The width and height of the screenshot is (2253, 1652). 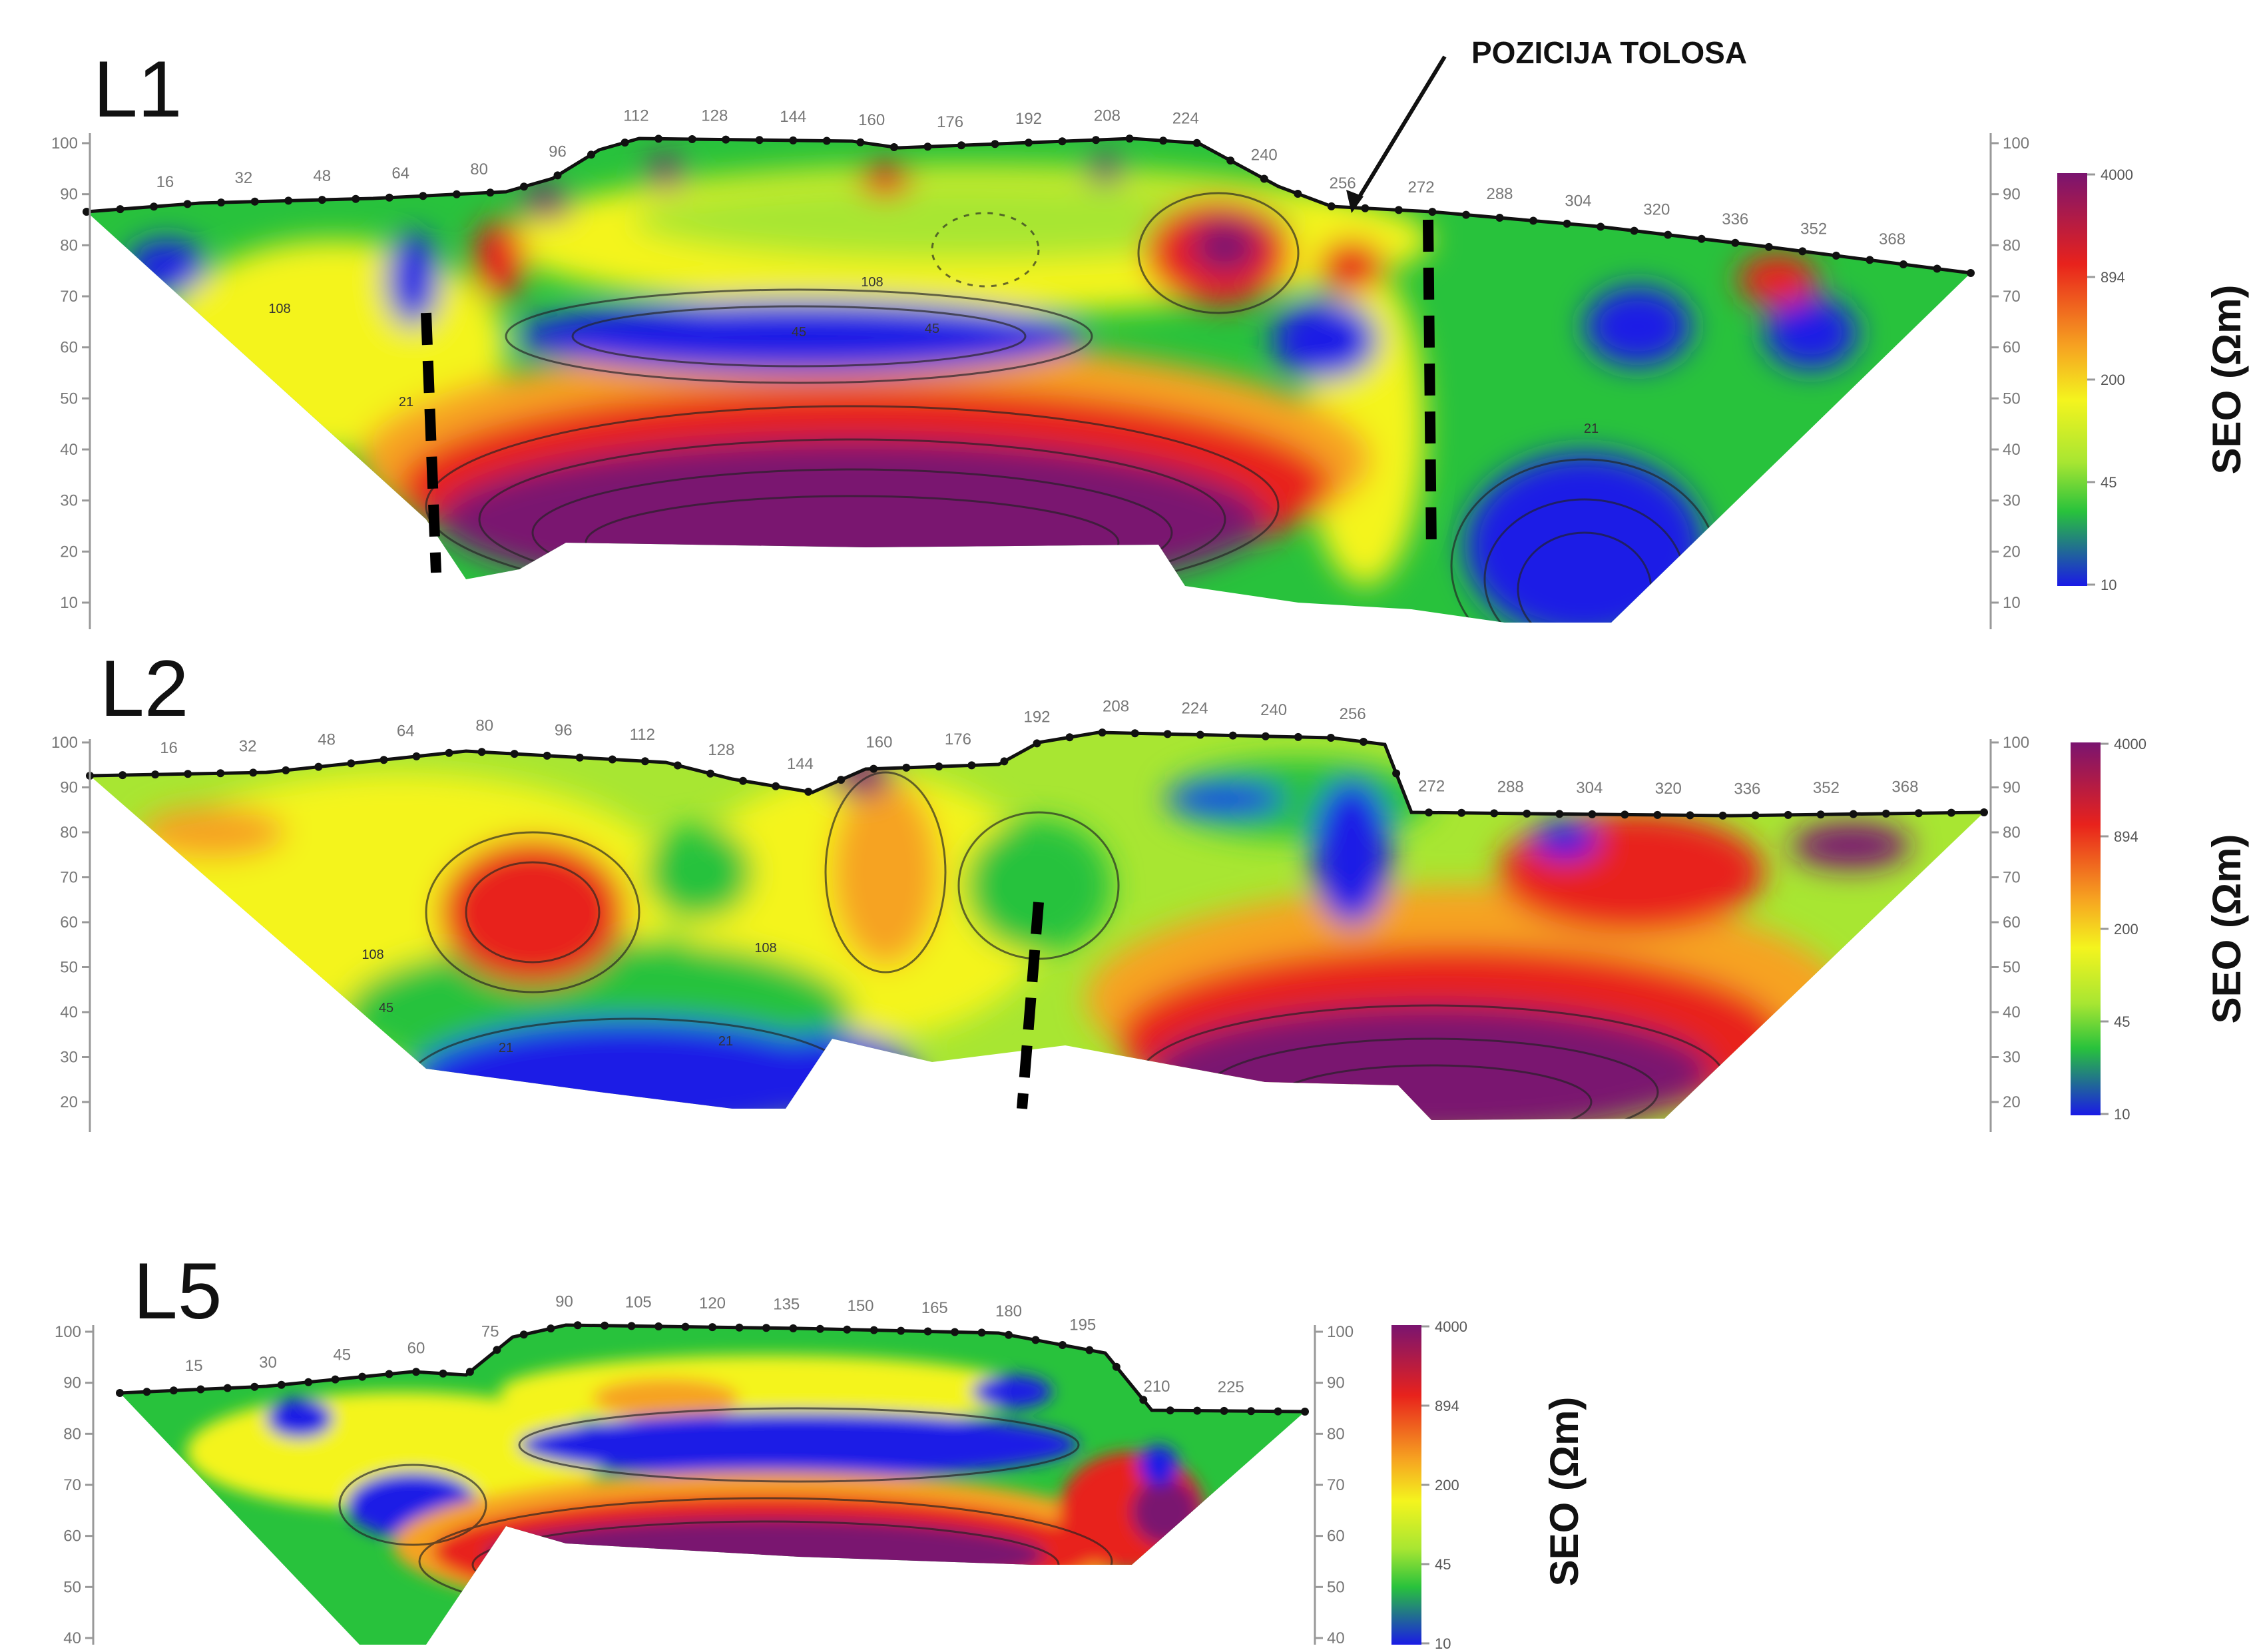 I want to click on surface-line-l1, so click(x=1028, y=206).